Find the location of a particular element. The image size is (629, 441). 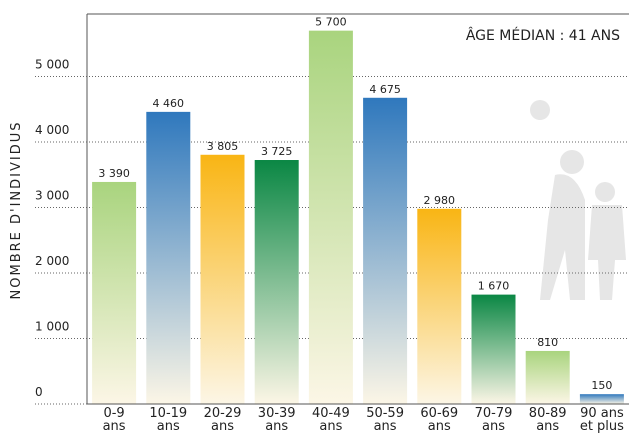

value-label: 3 805 is located at coordinates (223, 146).